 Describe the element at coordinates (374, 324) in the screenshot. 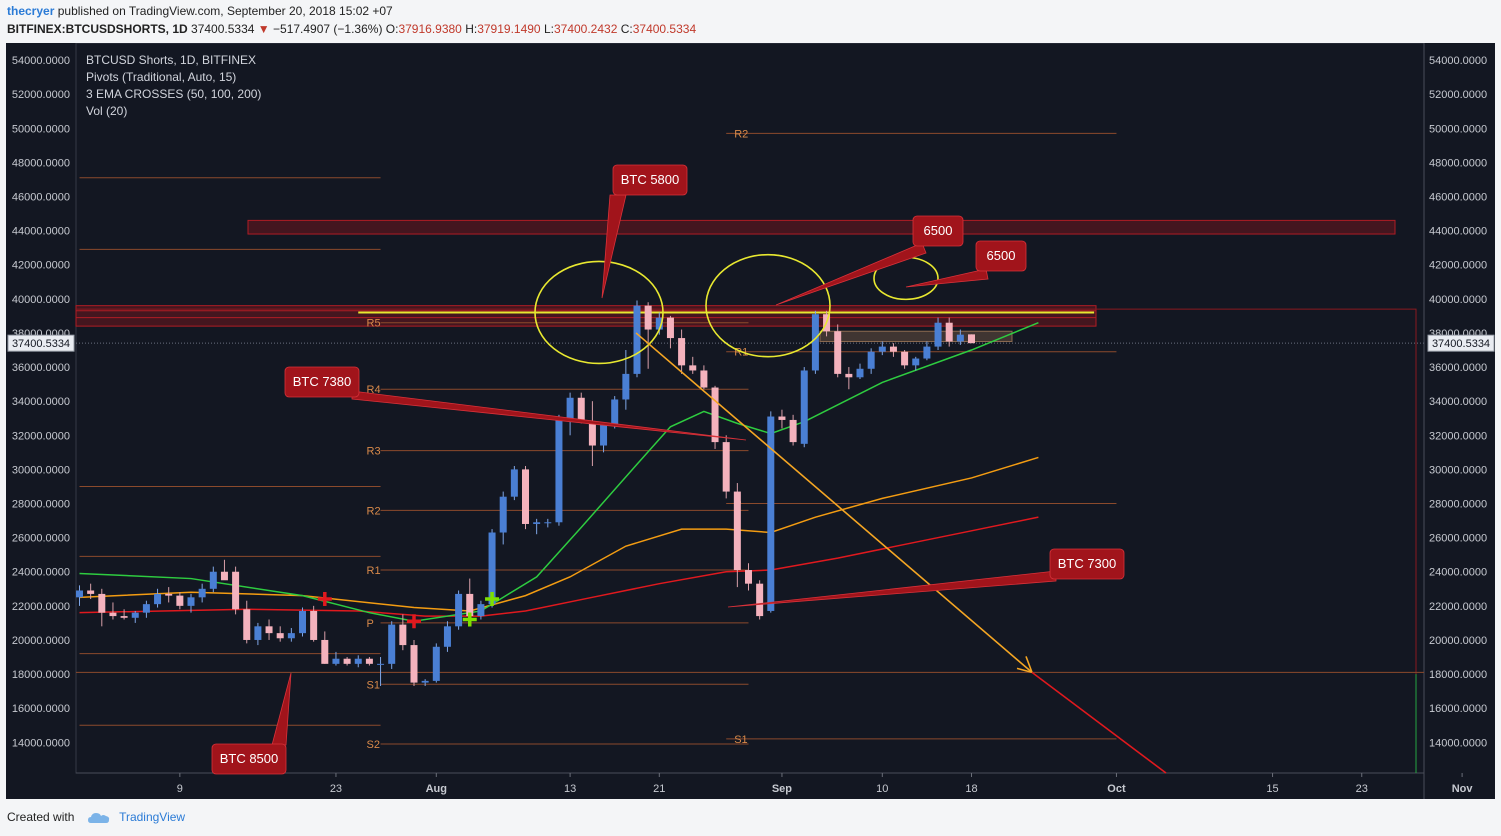

I see `pivot-label: R5` at that location.